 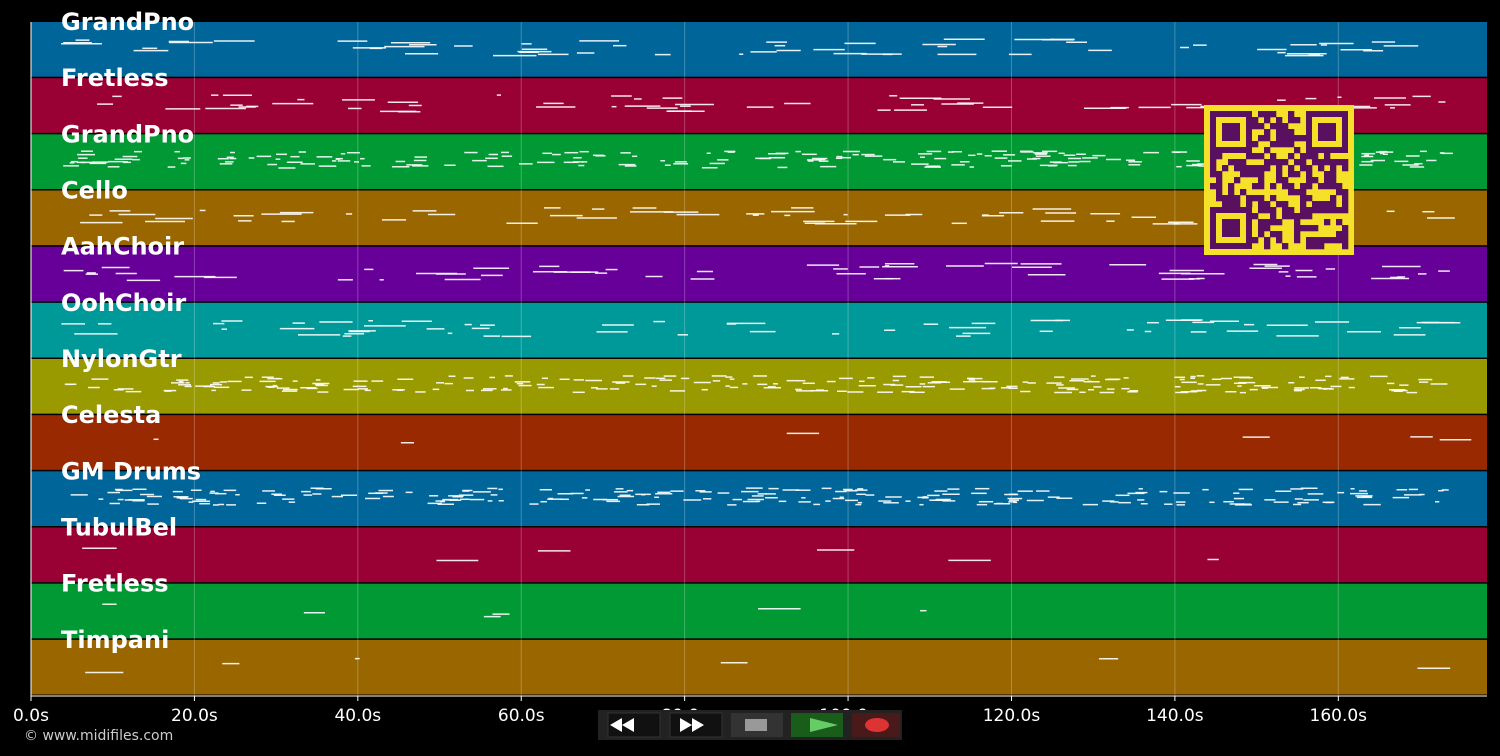 I want to click on rewind-button, so click(x=634, y=725).